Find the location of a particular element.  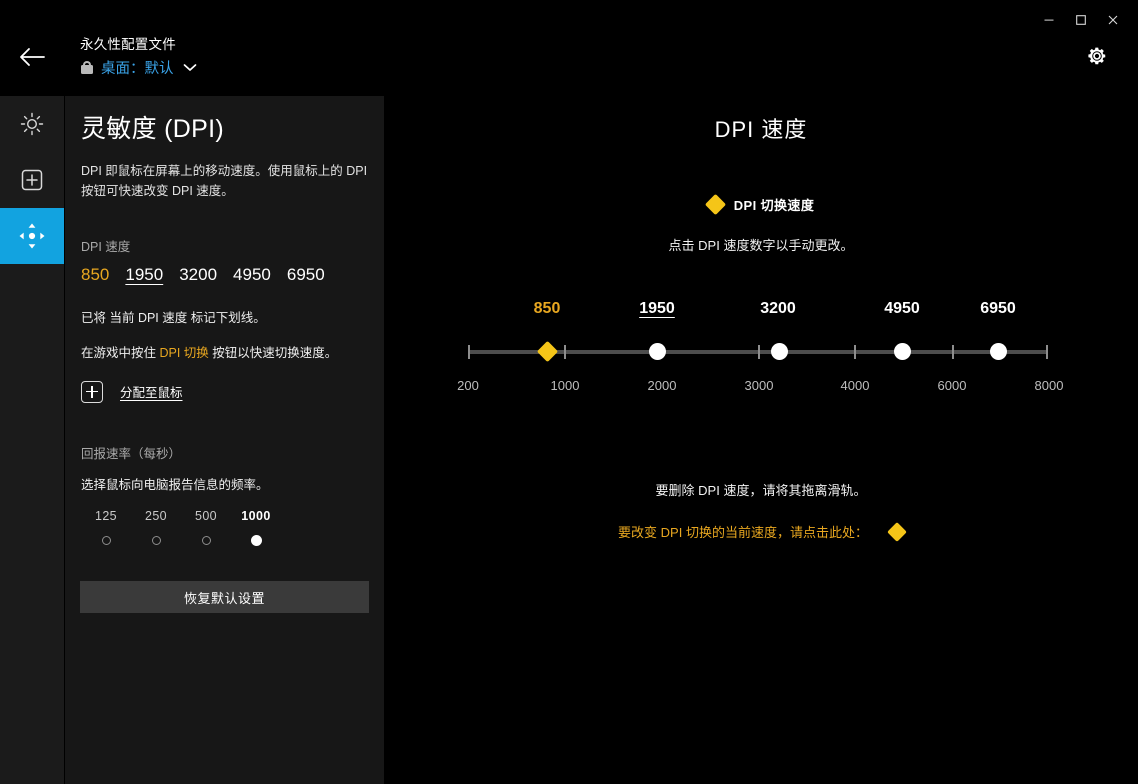

note-pre: 在游戏中按住 is located at coordinates (120, 352).